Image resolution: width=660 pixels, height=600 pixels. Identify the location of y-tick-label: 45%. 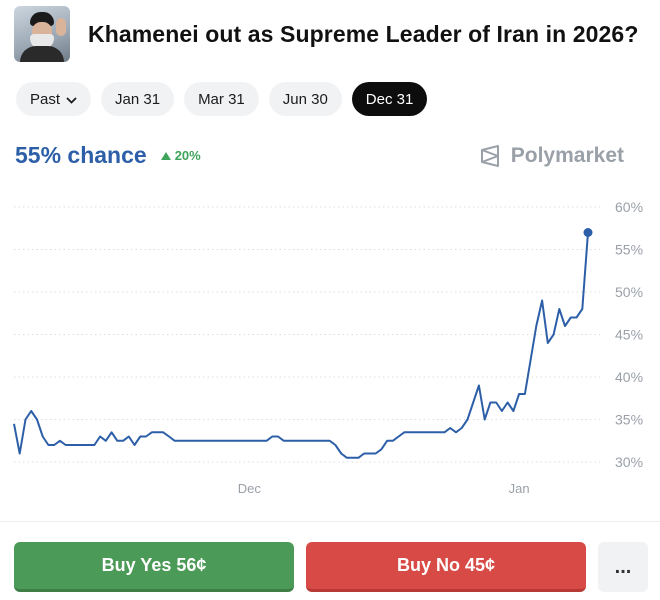
(629, 335).